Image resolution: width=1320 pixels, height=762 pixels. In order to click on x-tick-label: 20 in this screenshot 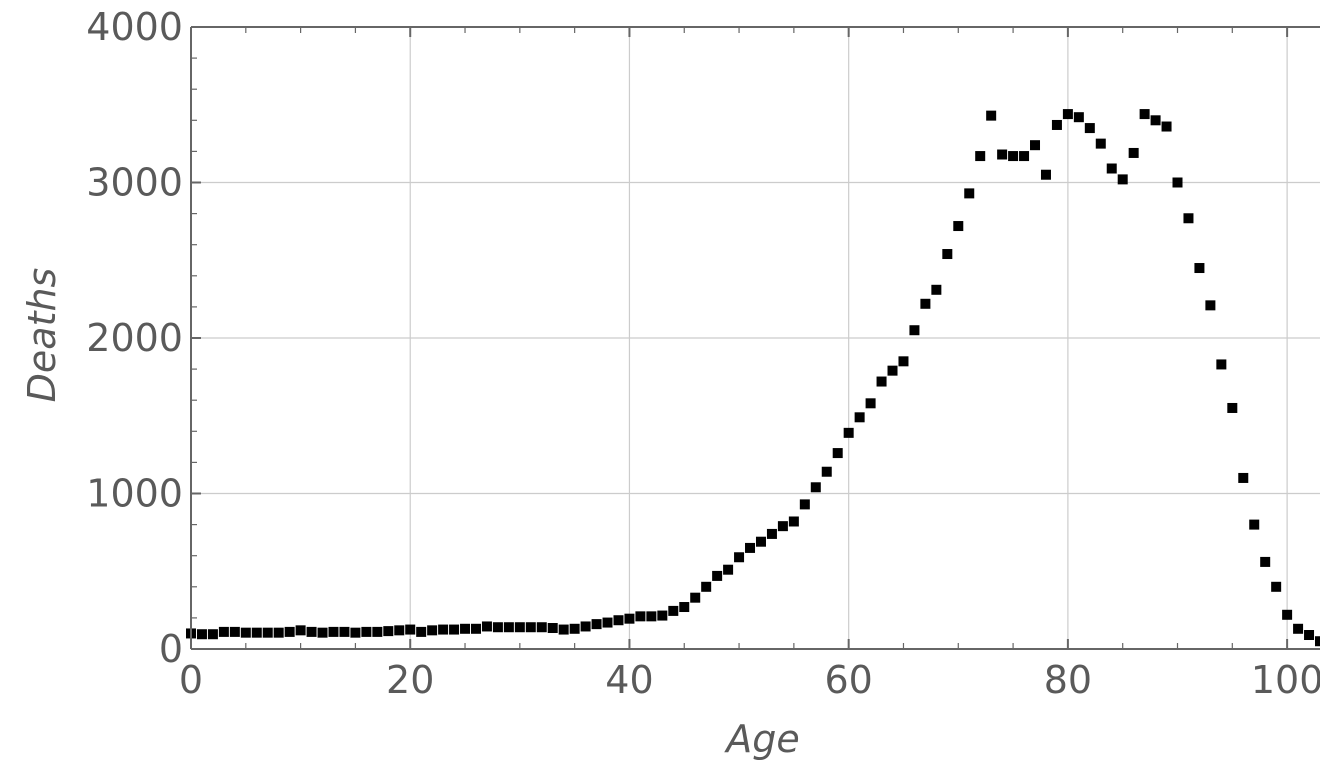, I will do `click(410, 680)`.